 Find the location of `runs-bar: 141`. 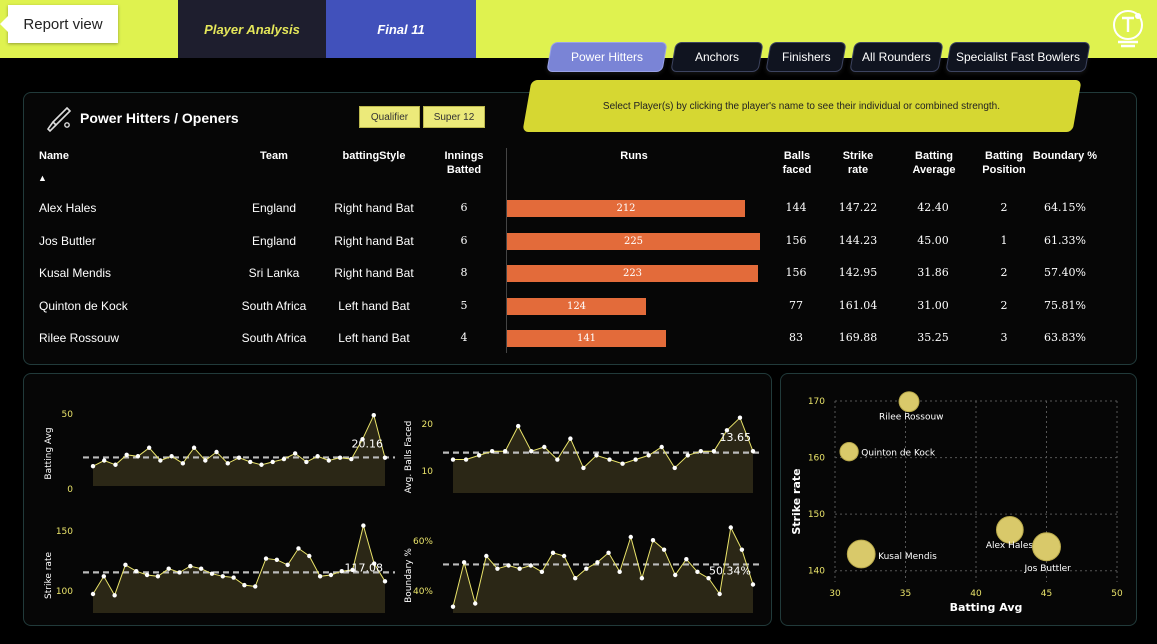

runs-bar: 141 is located at coordinates (586, 338).